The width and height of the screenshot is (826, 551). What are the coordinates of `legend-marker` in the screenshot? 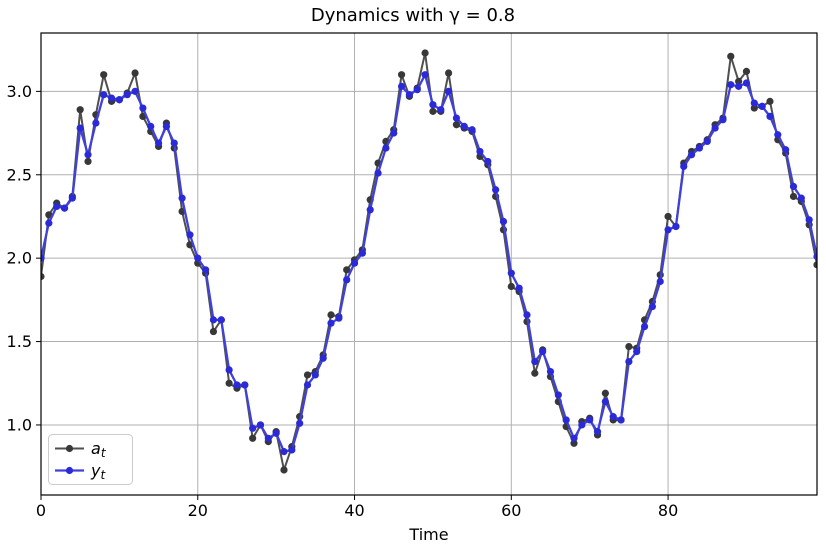 It's located at (69, 470).